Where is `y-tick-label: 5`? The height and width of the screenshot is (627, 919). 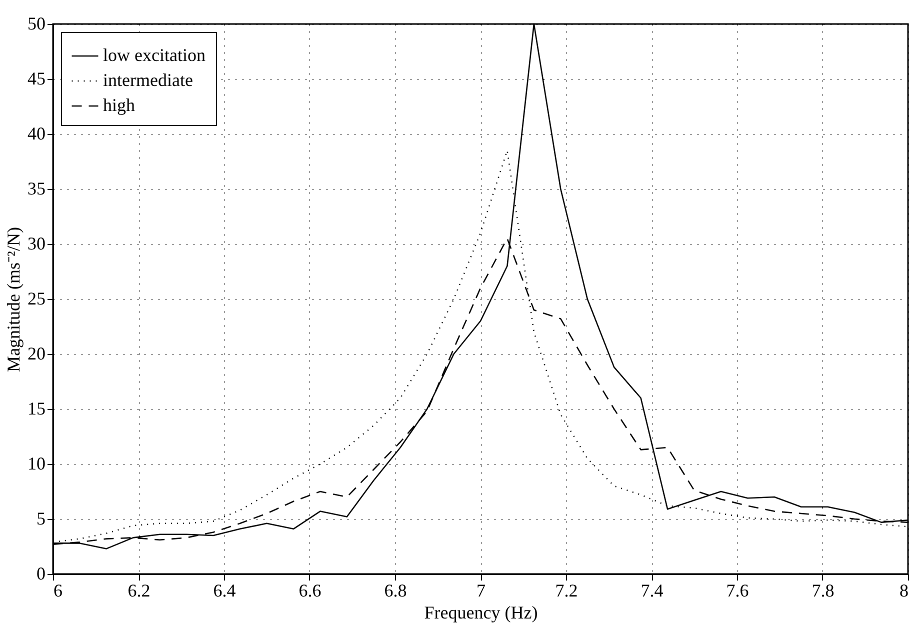
y-tick-label: 5 is located at coordinates (41, 518).